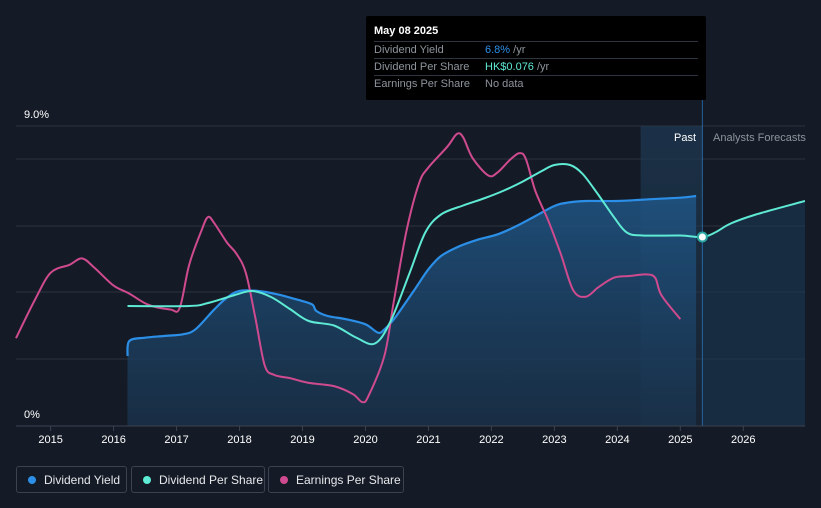 The image size is (821, 508). I want to click on x-tick-label: 2020, so click(365, 440).